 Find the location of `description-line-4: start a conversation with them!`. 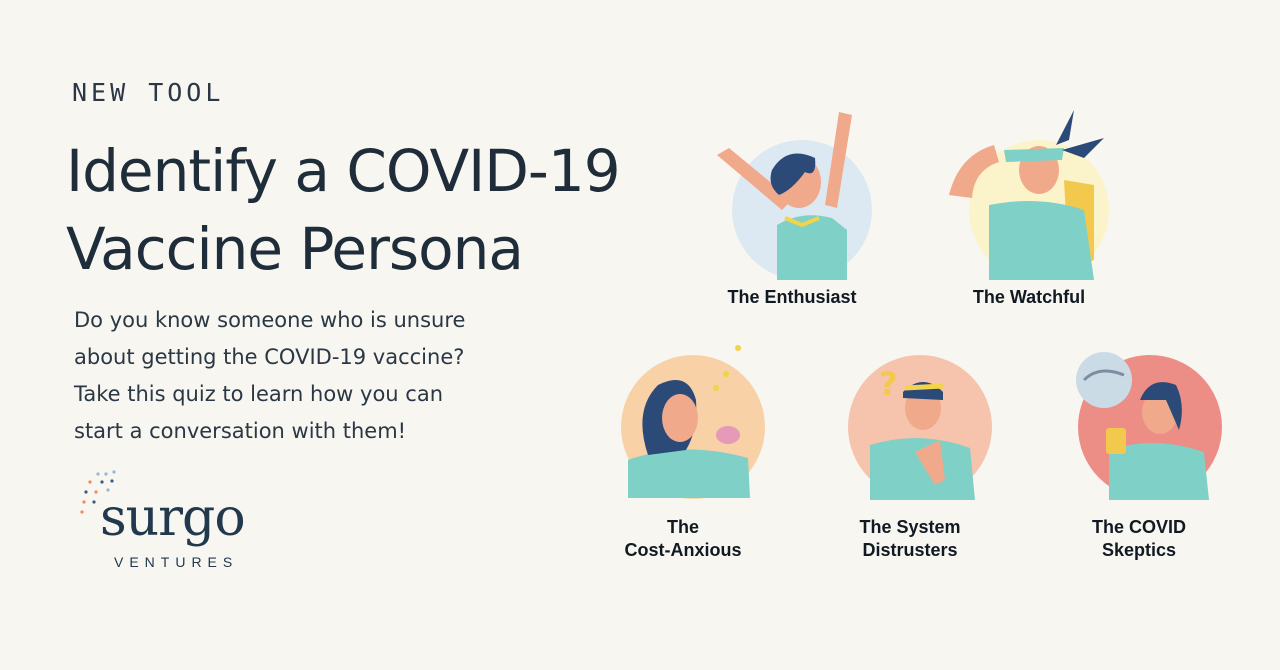

description-line-4: start a conversation with them! is located at coordinates (240, 431).